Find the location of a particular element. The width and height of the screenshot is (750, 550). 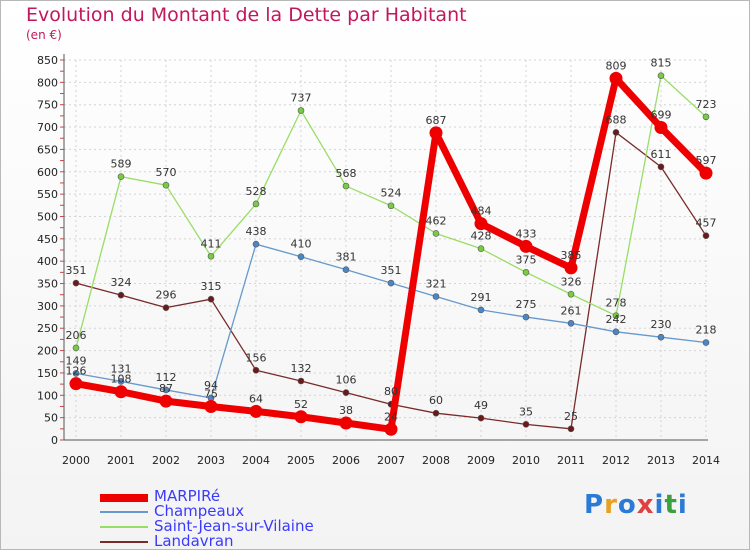

legend-label: MARPIRé is located at coordinates (187, 496).